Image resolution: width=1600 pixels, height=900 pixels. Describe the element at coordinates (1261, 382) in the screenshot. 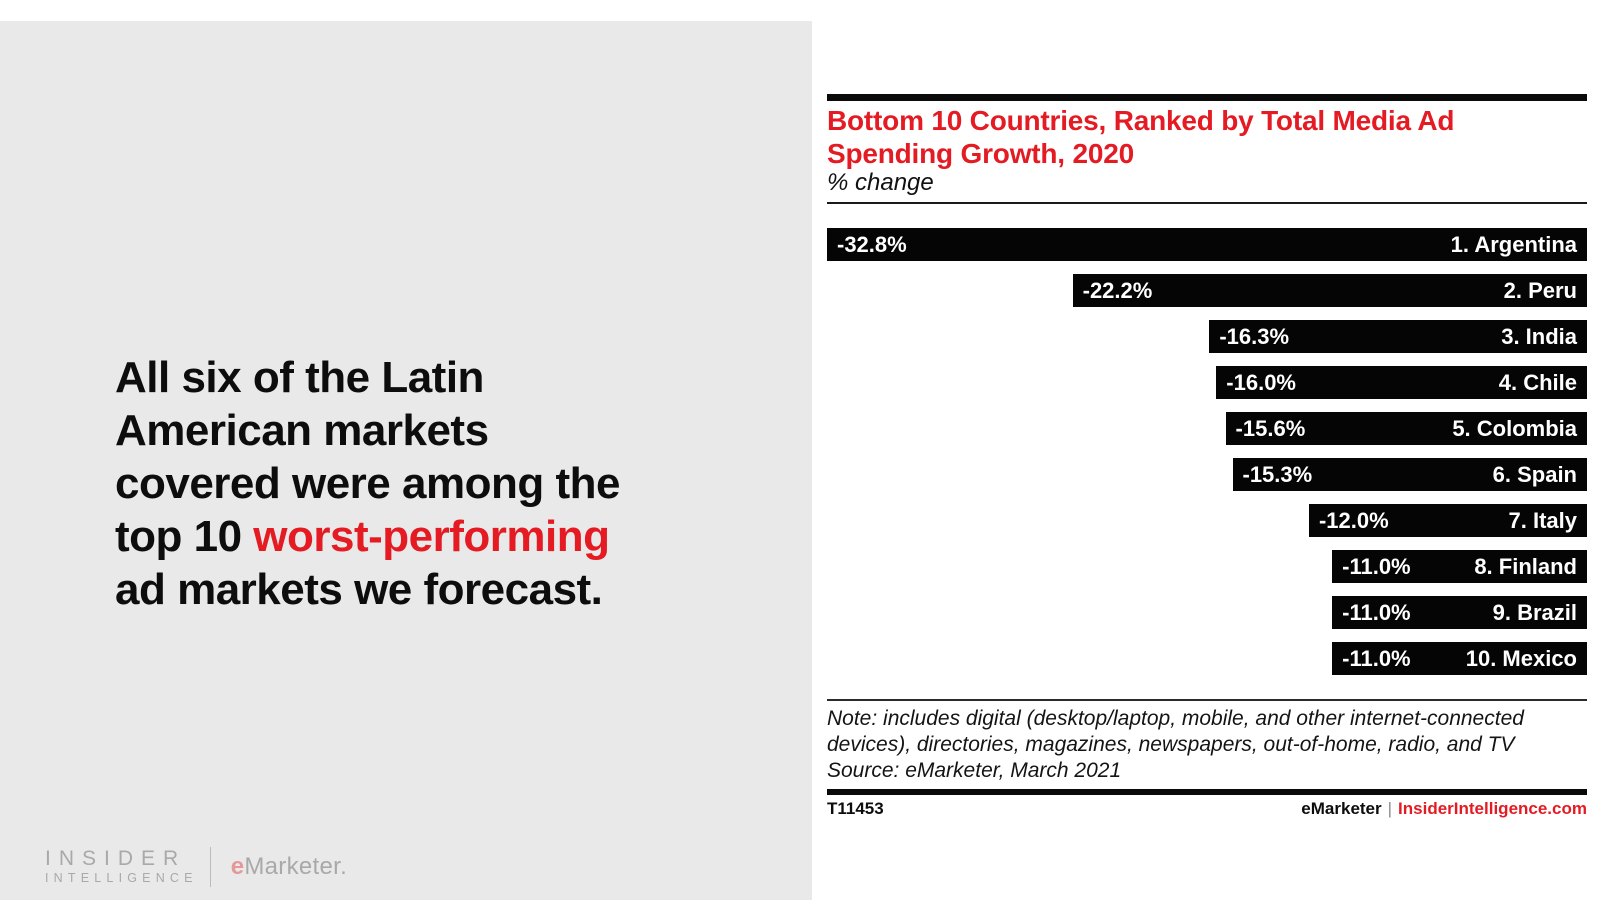

I see `bar-value-label: -16.0%` at that location.